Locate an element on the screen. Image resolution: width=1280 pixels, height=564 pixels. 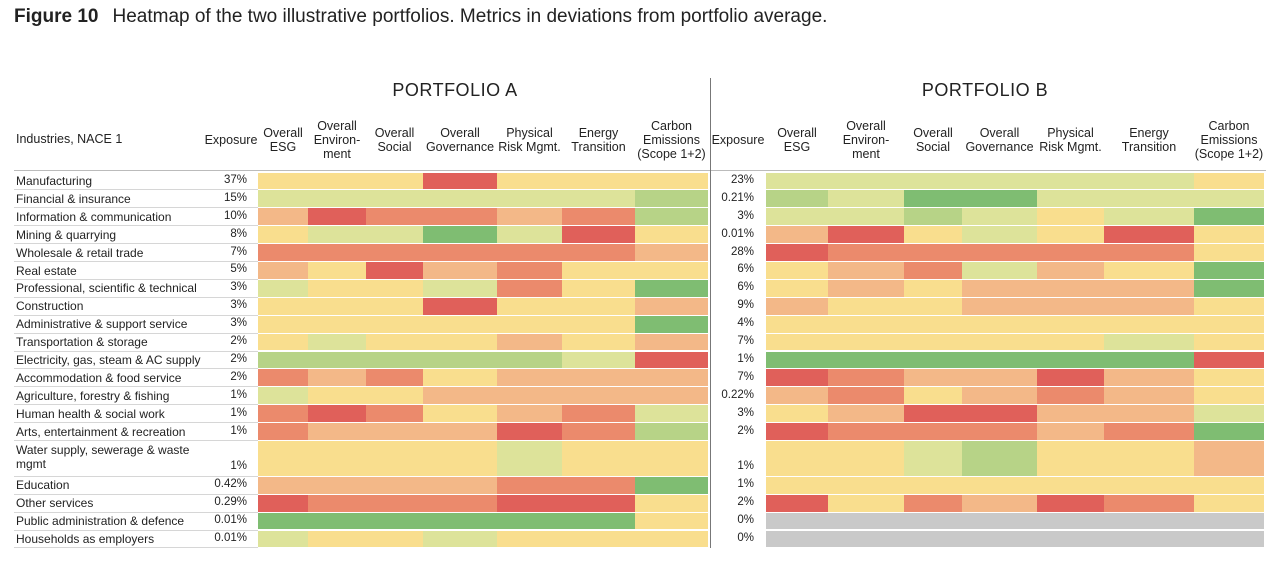
exposure-value: 15% is located at coordinates (235, 197).